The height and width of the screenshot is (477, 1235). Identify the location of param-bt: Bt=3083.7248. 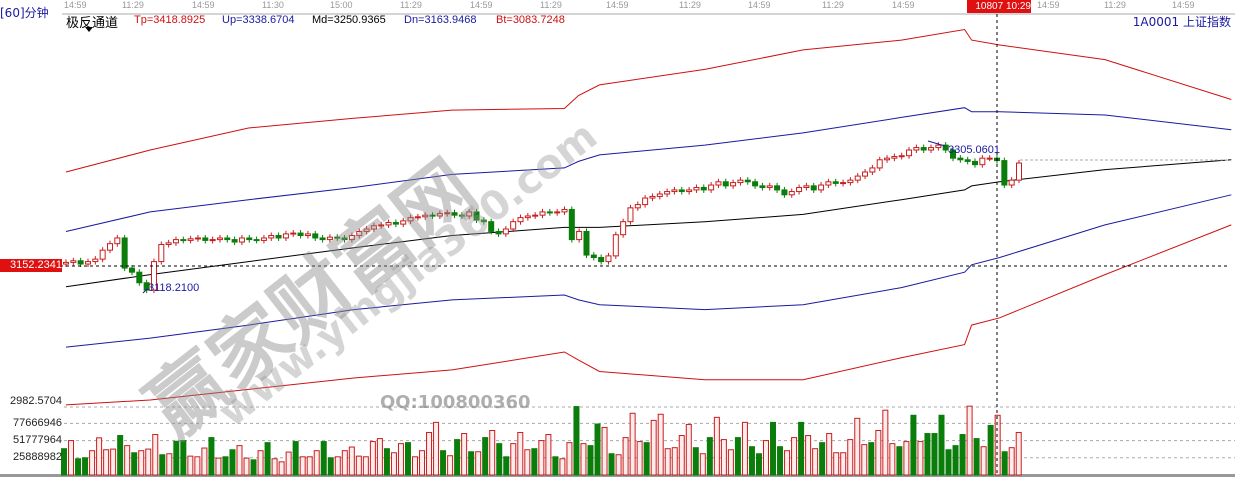
(530, 20).